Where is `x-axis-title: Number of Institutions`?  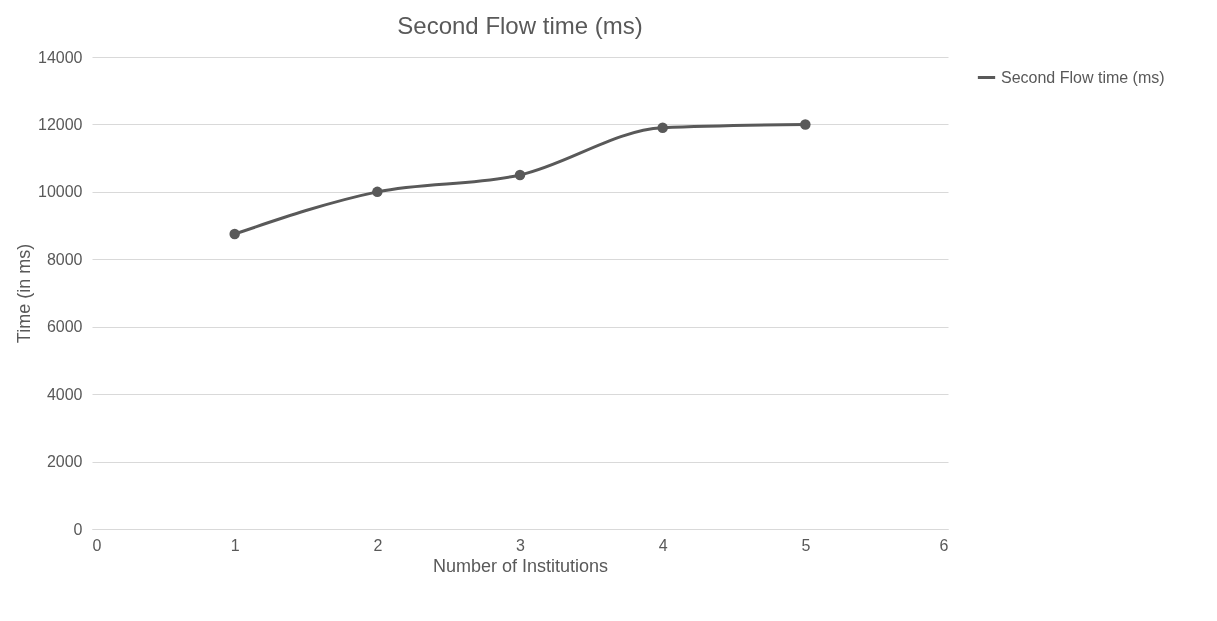 x-axis-title: Number of Institutions is located at coordinates (520, 565).